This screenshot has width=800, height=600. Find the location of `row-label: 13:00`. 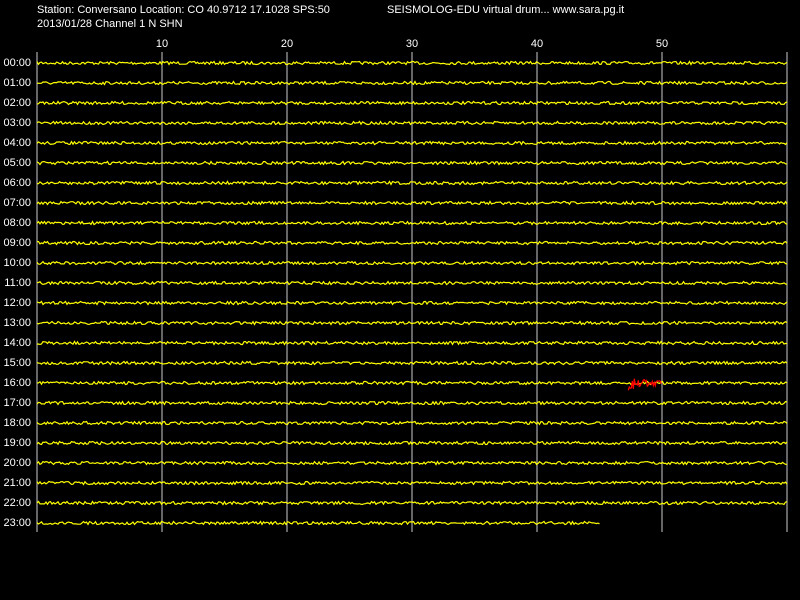

row-label: 13:00 is located at coordinates (17, 323).